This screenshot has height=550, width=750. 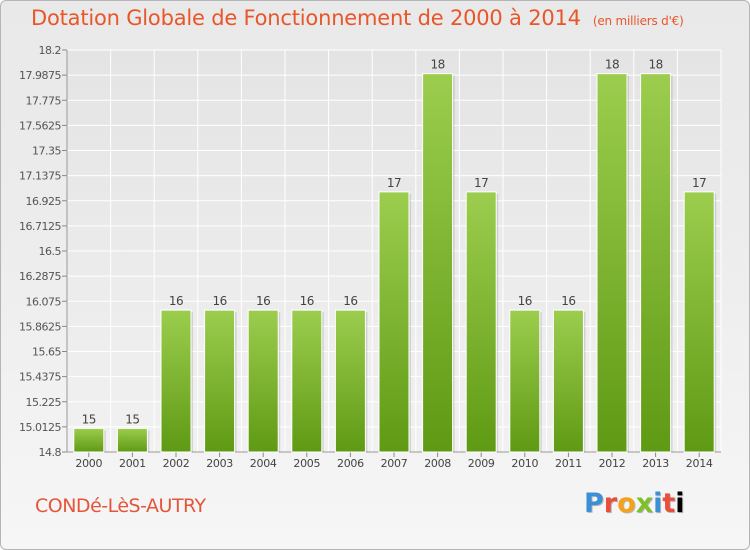 What do you see at coordinates (437, 463) in the screenshot?
I see `x-tick-label: 2008` at bounding box center [437, 463].